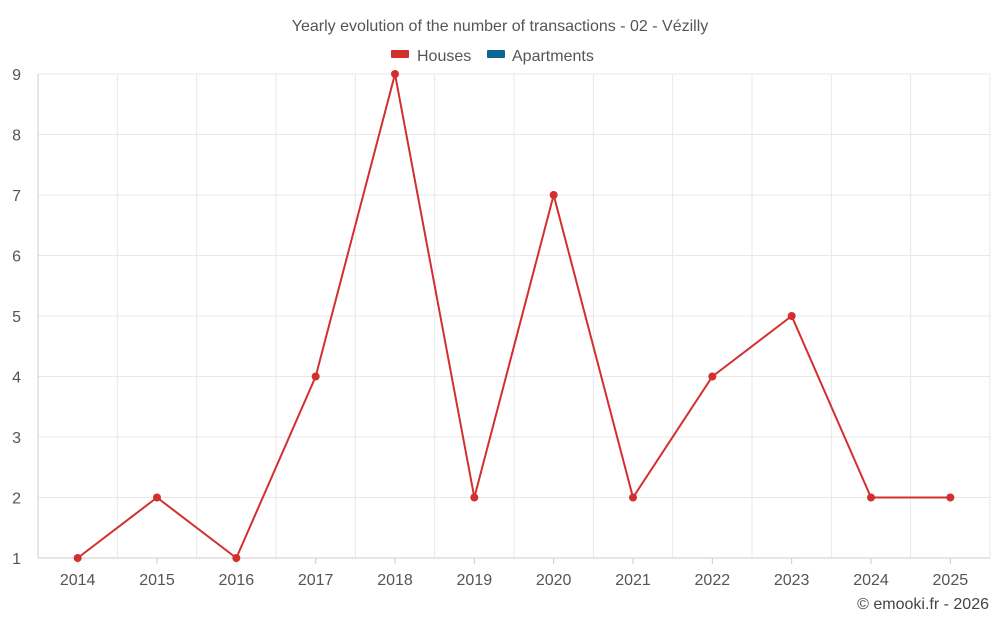  I want to click on data-point-houses-2023, so click(791, 316).